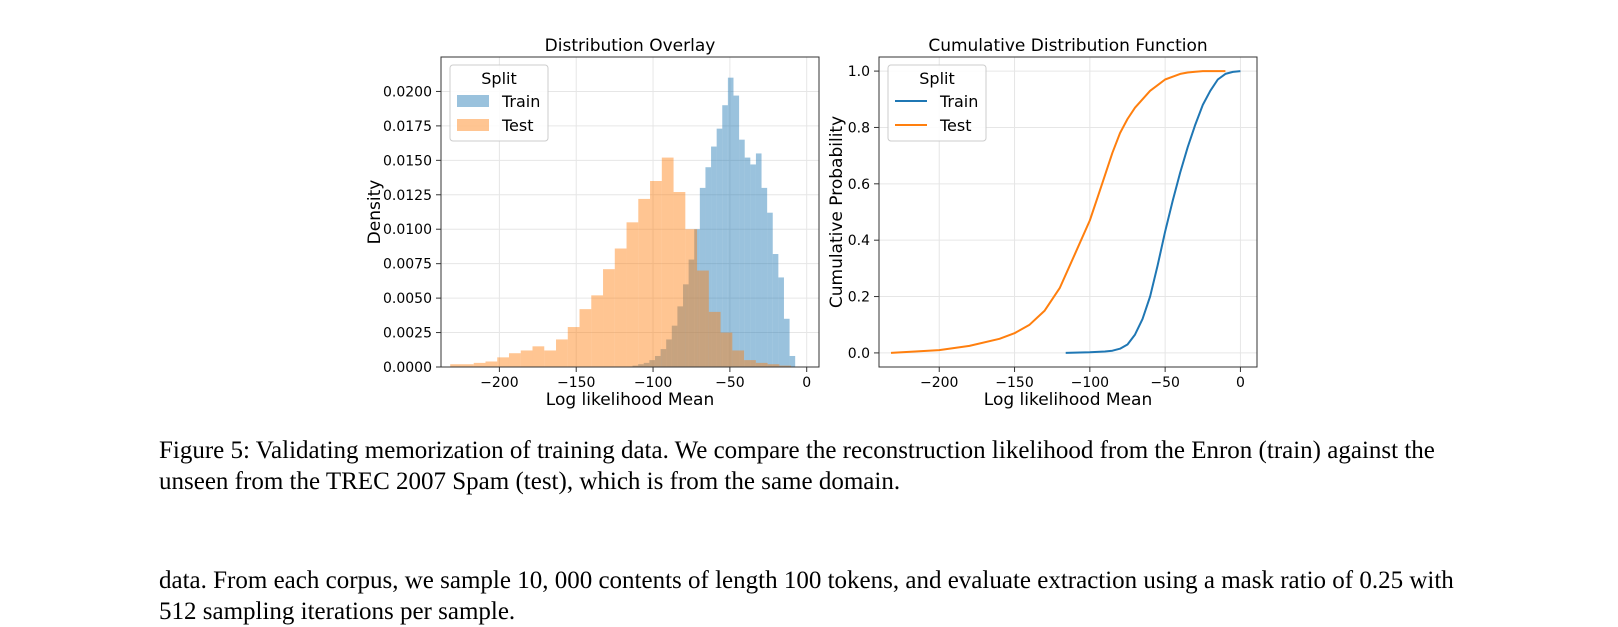 The width and height of the screenshot is (1618, 627). What do you see at coordinates (859, 185) in the screenshot?
I see `cdf-y-tick-label: 0.6` at bounding box center [859, 185].